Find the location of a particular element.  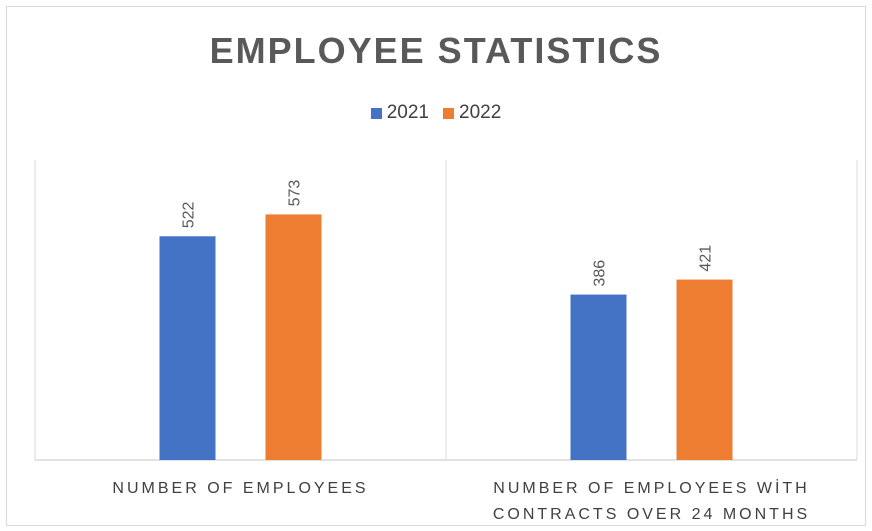

legend-label-2021: 2021 is located at coordinates (407, 112).